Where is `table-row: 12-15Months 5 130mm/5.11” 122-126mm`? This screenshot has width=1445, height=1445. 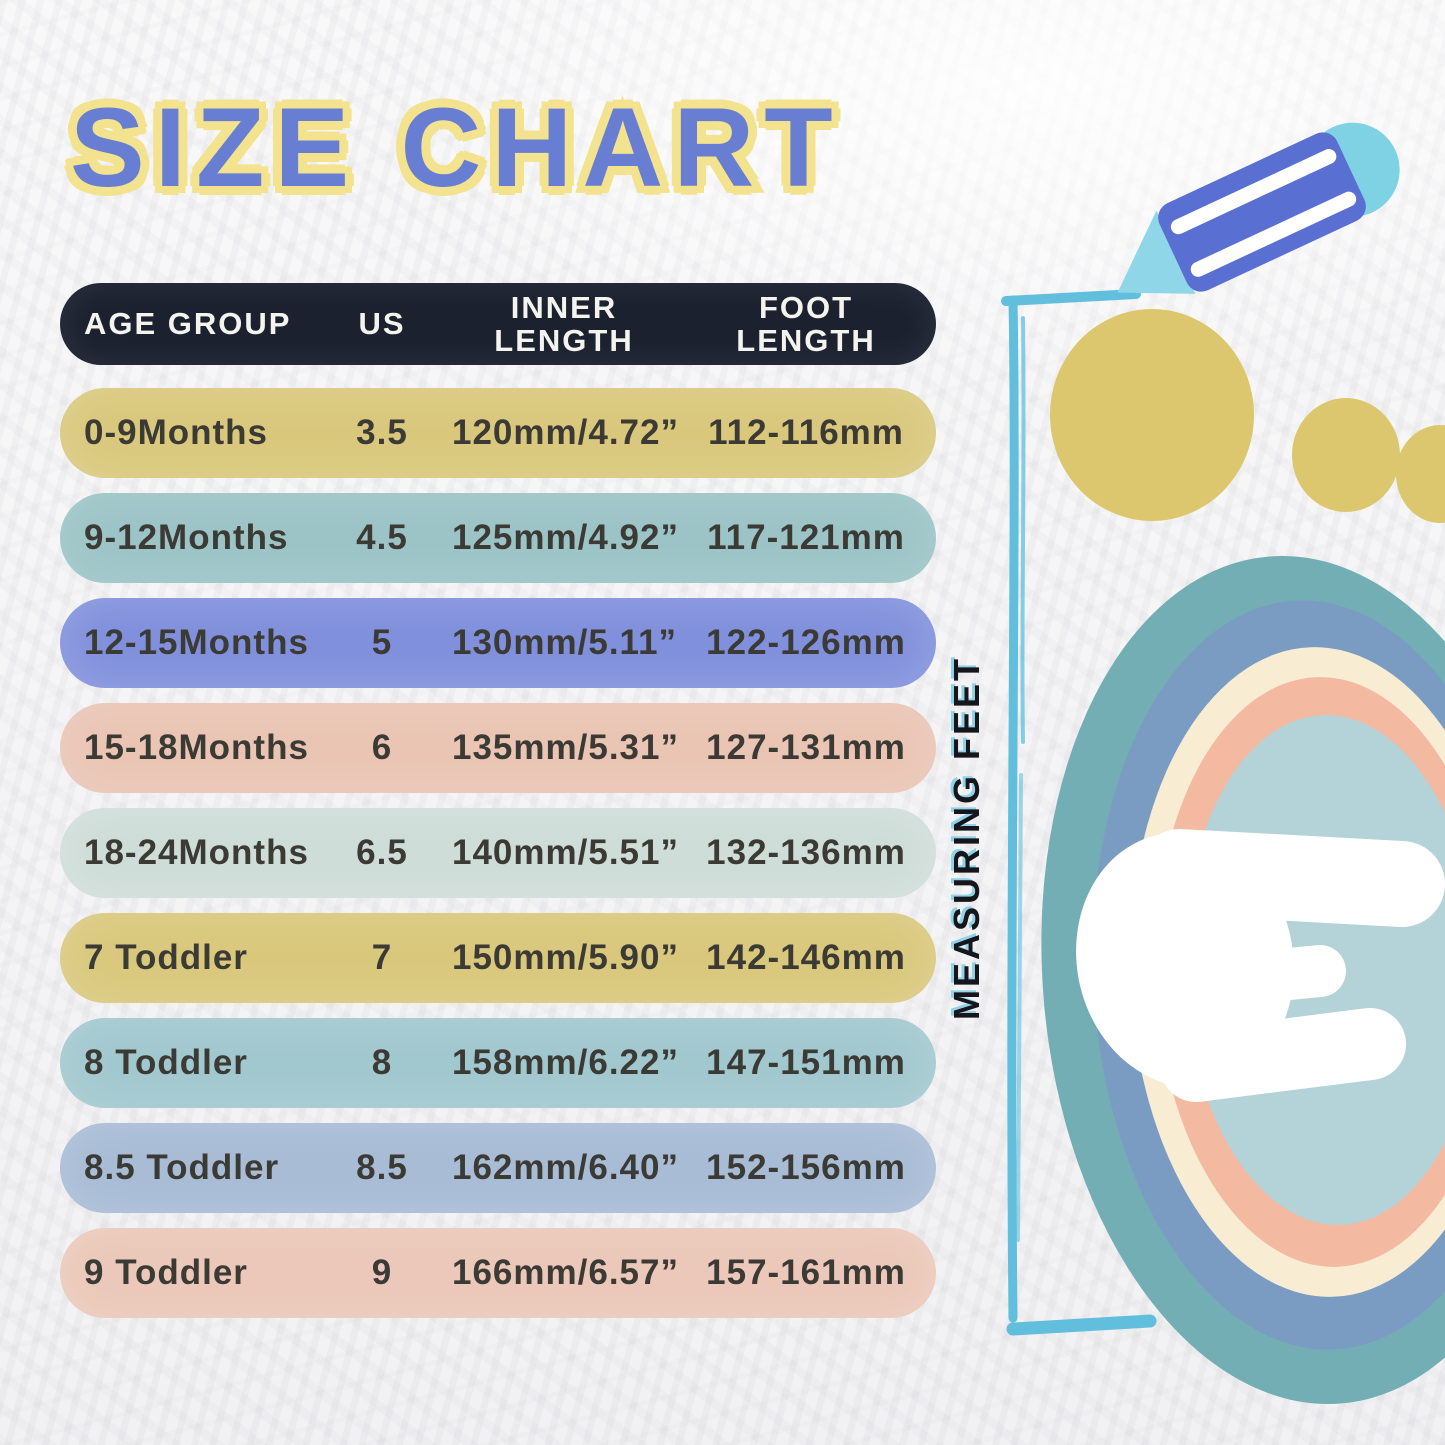 table-row: 12-15Months 5 130mm/5.11” 122-126mm is located at coordinates (498, 643).